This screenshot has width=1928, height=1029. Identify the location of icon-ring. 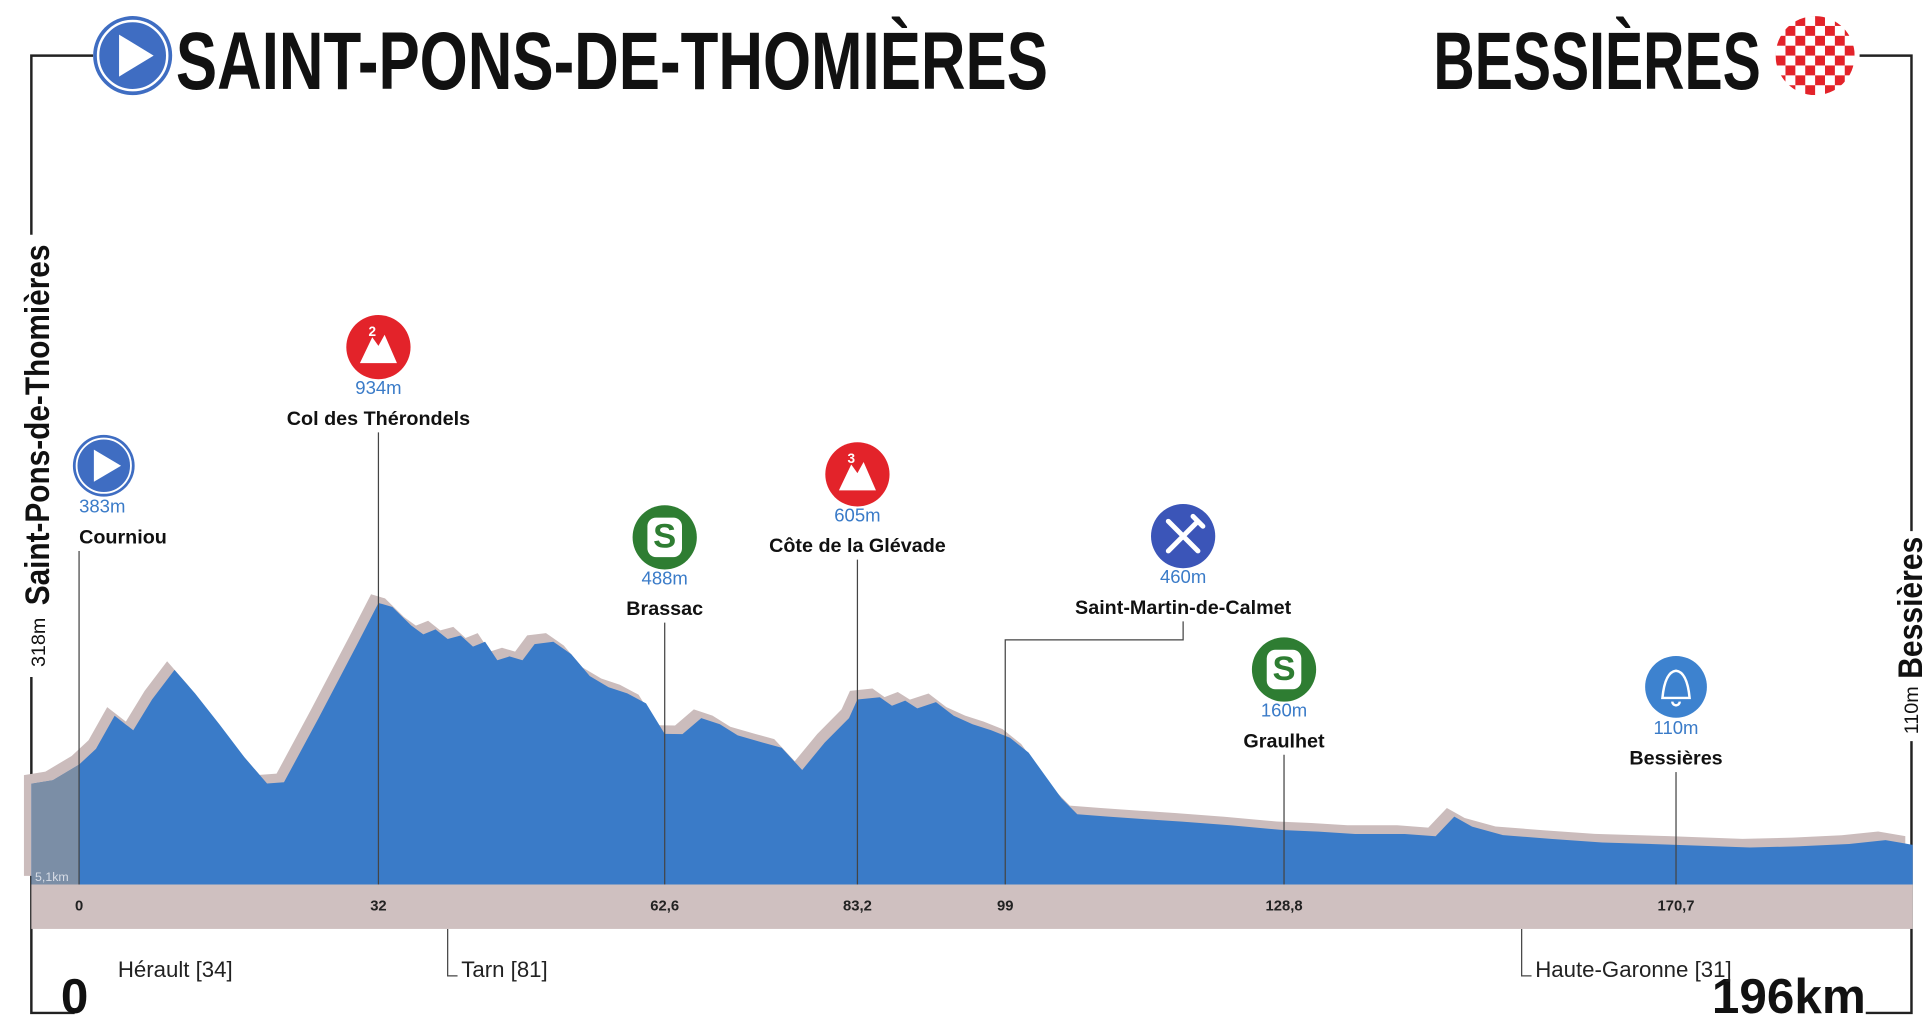
(103, 465).